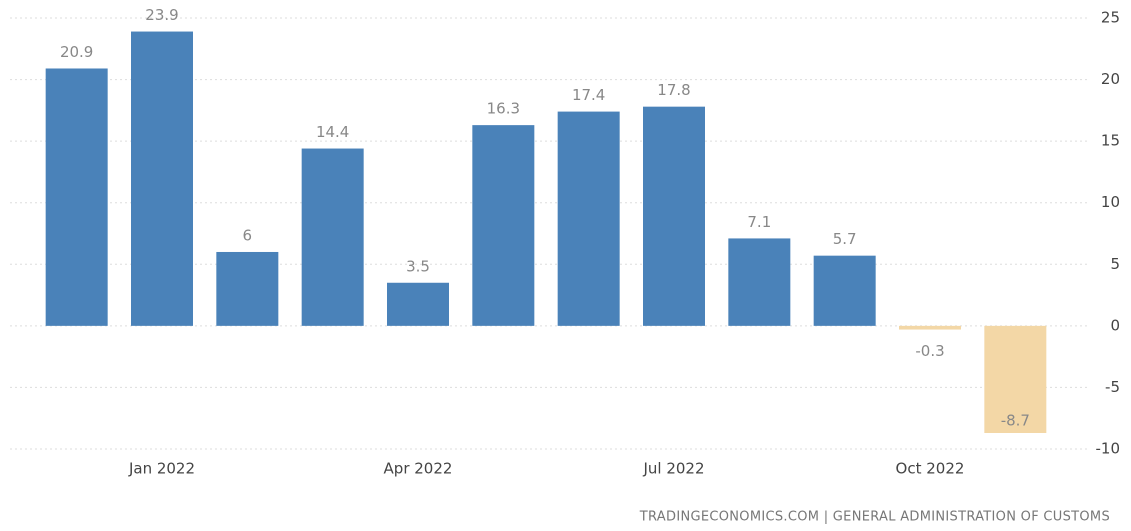 This screenshot has height=531, width=1131. Describe the element at coordinates (161, 469) in the screenshot. I see `x-tick-label: Jan 2022` at that location.